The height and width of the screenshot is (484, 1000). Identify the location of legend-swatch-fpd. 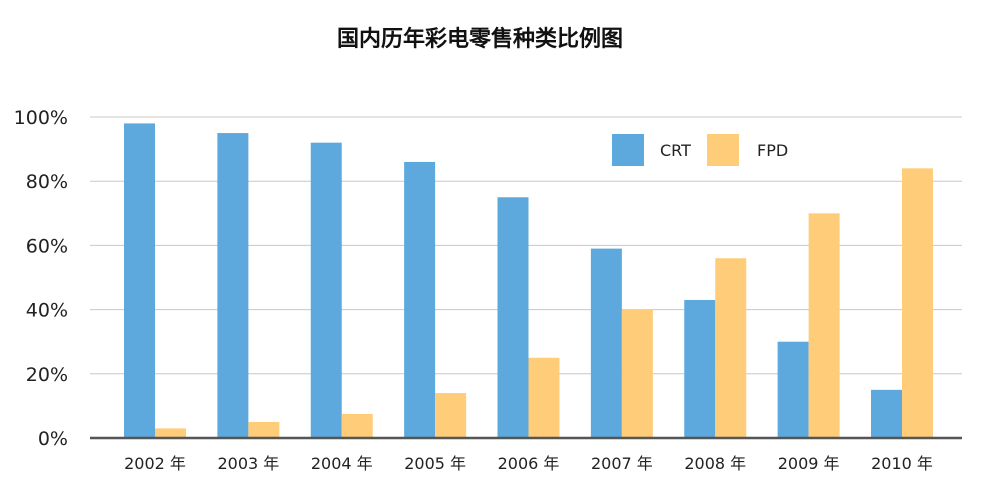
(723, 150).